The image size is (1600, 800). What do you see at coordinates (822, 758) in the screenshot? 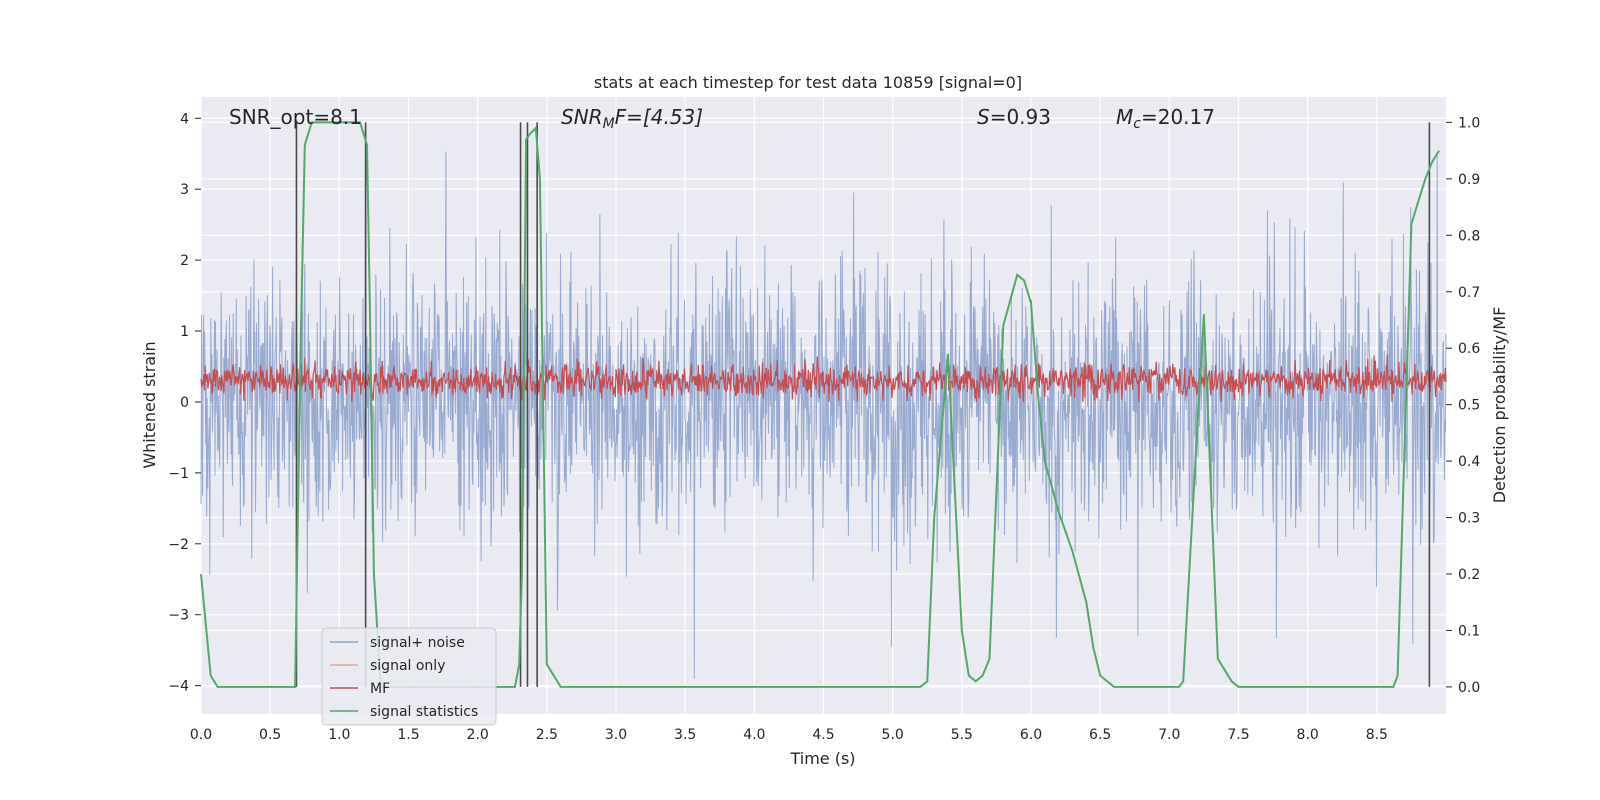
I see `x-axis-label: Time (s)` at bounding box center [822, 758].